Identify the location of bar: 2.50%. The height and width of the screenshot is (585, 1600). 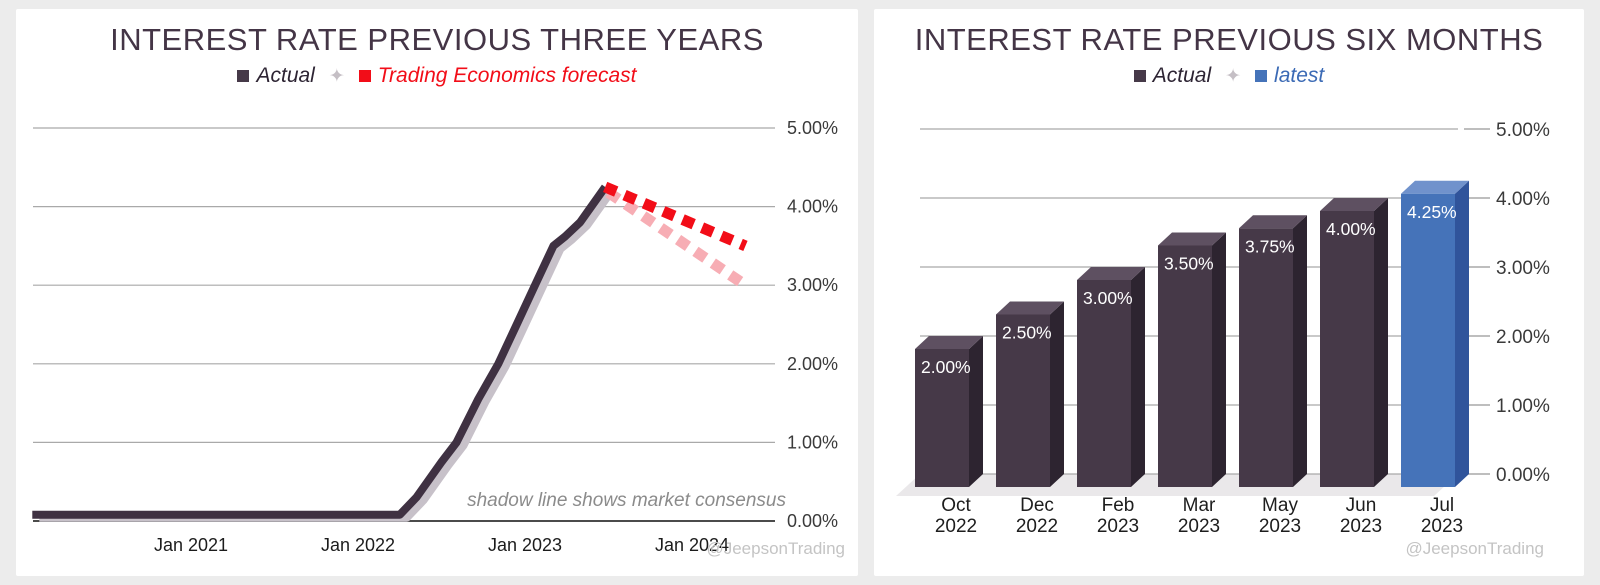
(1030, 394).